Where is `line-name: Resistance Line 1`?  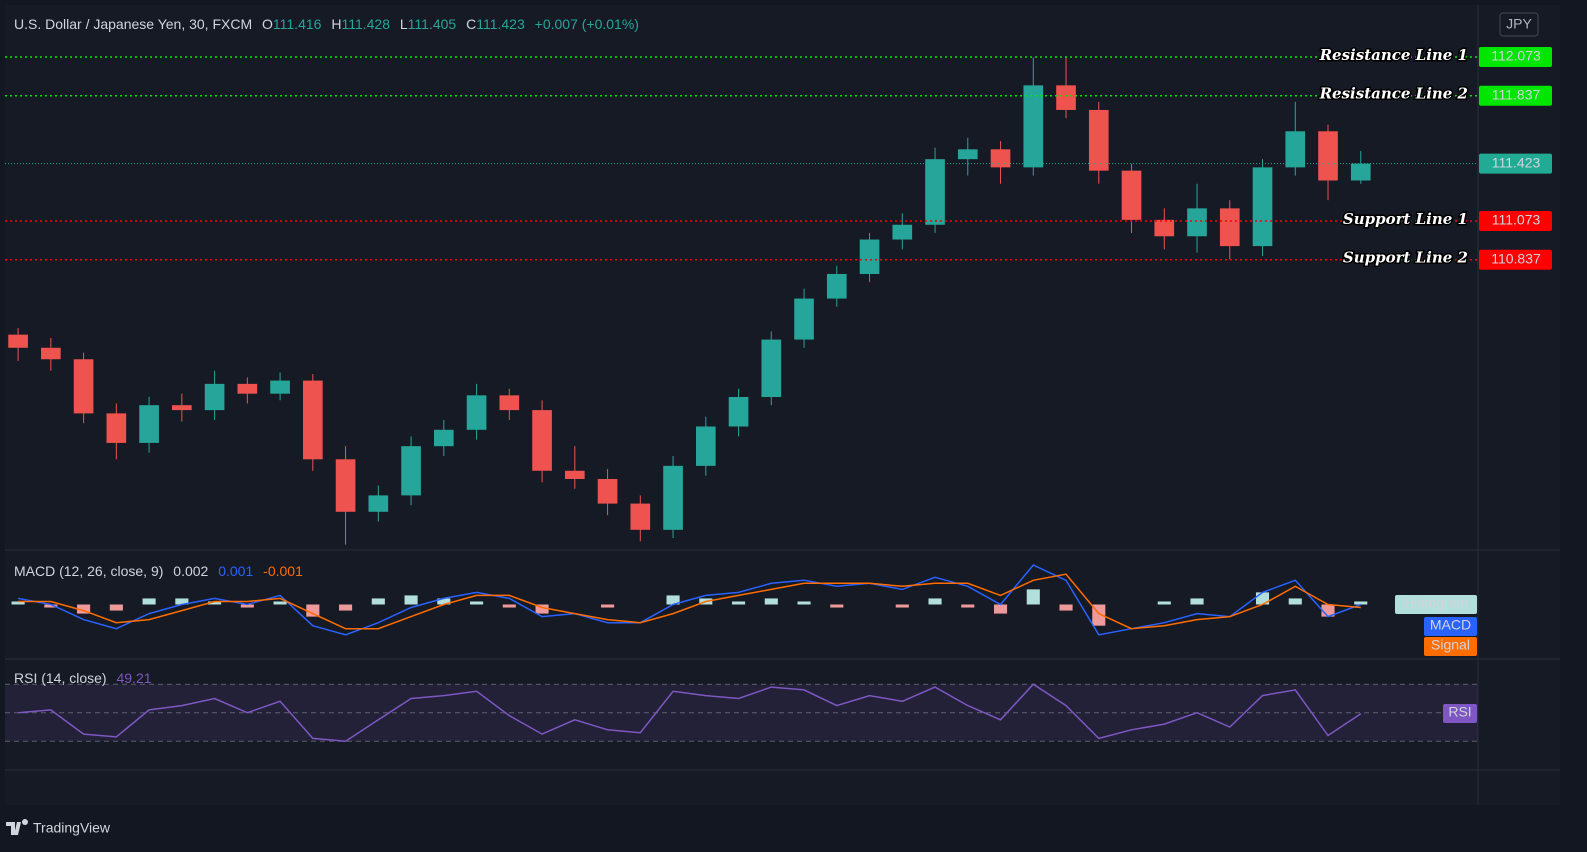
line-name: Resistance Line 1 is located at coordinates (1393, 55).